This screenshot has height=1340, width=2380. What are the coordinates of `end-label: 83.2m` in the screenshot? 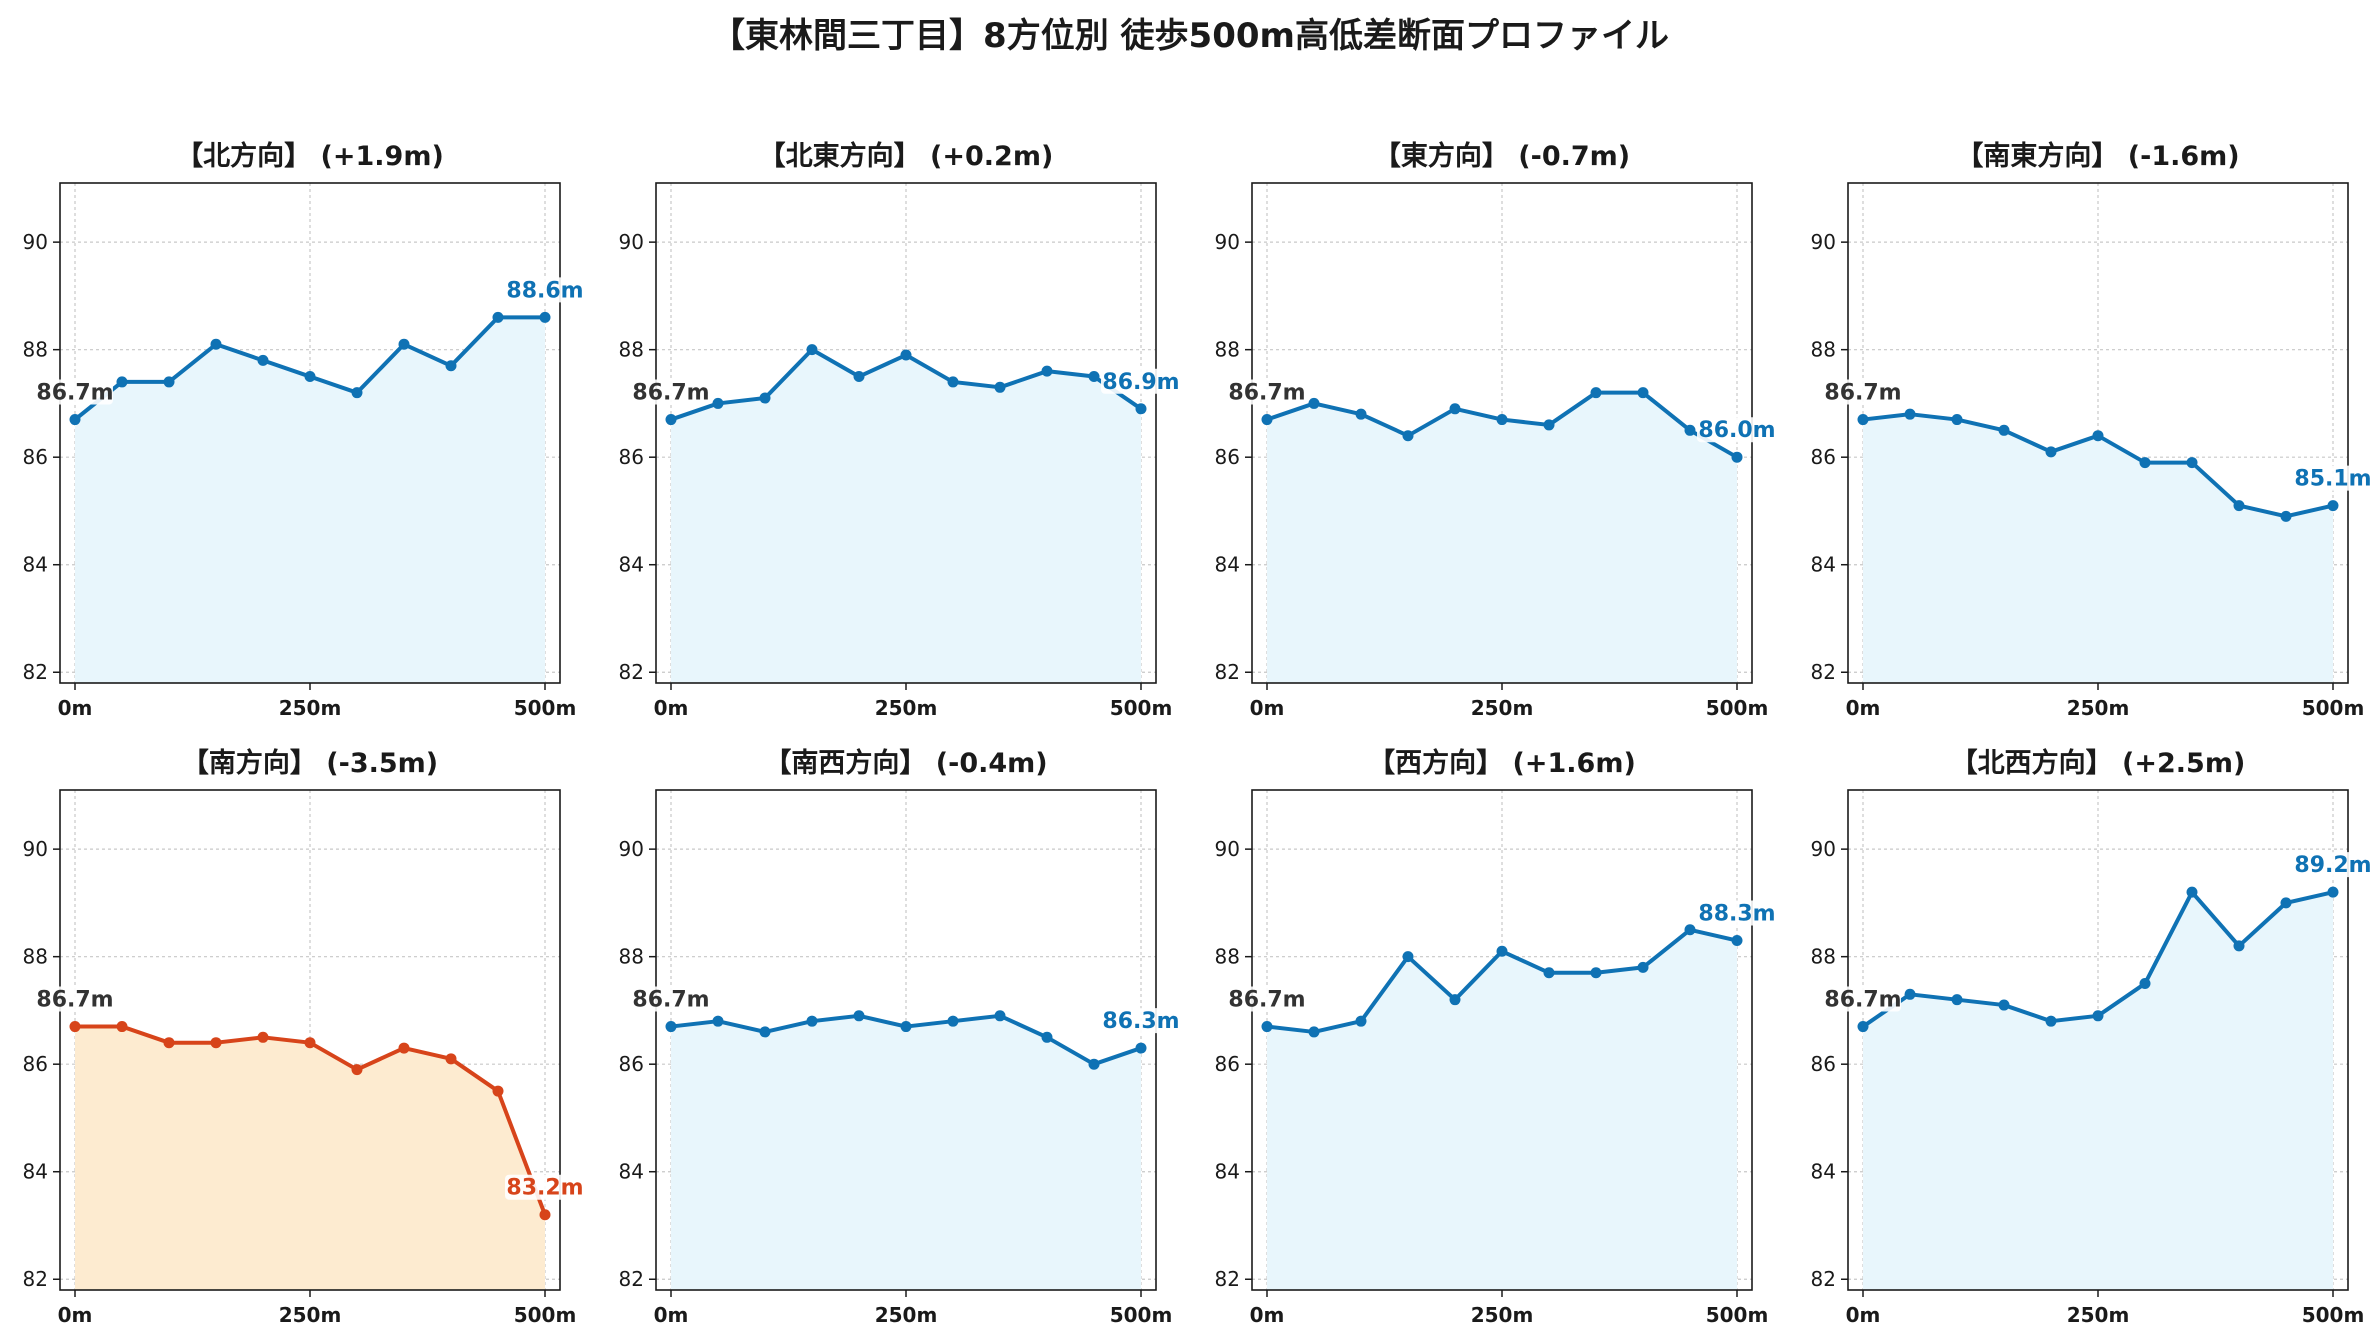 It's located at (544, 1188).